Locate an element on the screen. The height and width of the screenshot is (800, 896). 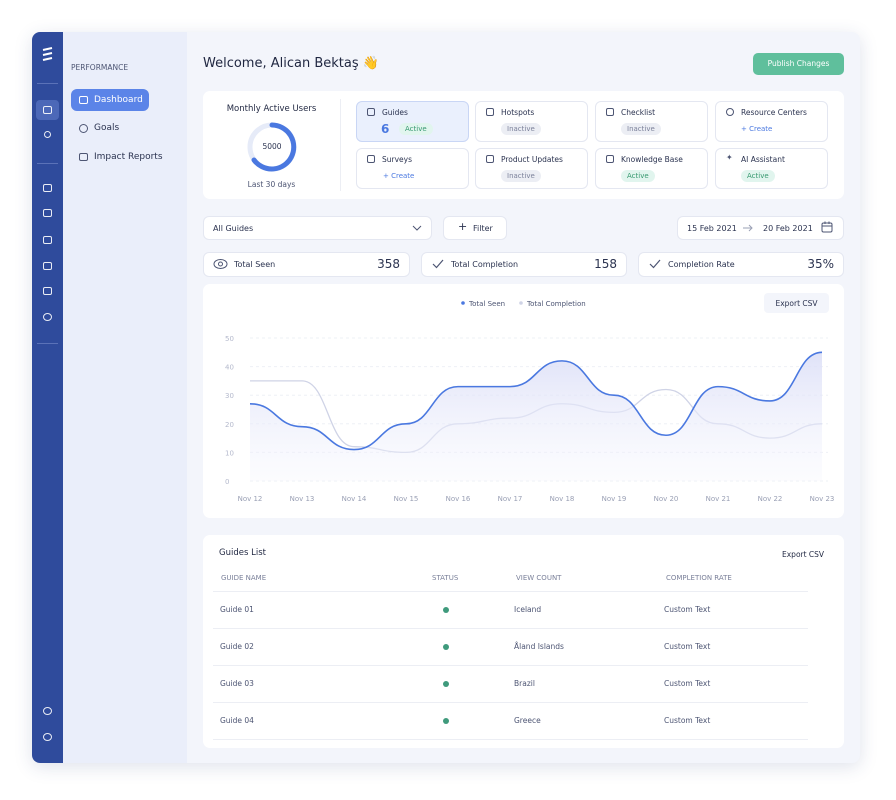
mau-donut is located at coordinates (272, 147).